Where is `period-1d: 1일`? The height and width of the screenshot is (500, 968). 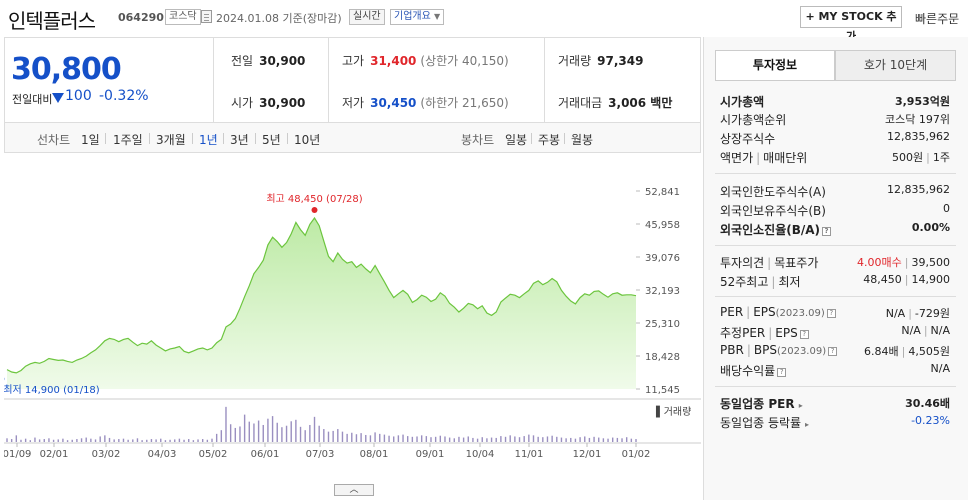
period-1d: 1일 is located at coordinates (90, 140).